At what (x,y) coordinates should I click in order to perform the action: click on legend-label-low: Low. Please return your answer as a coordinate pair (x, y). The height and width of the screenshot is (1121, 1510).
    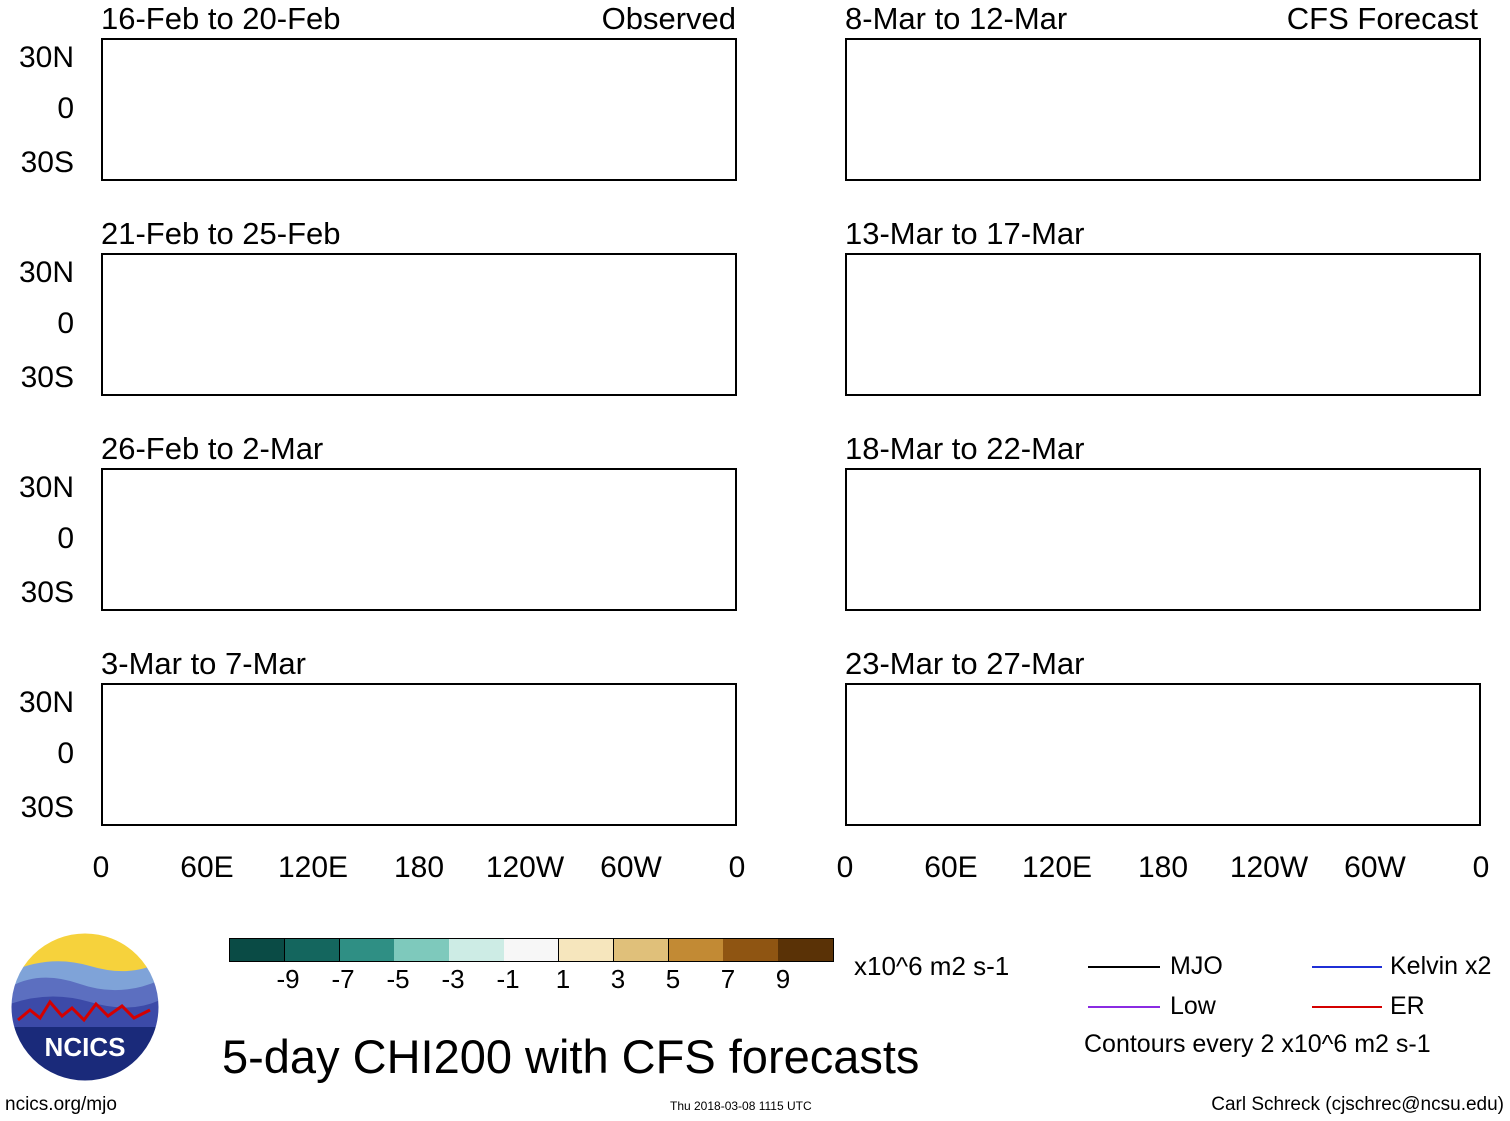
    Looking at the image, I should click on (1193, 1006).